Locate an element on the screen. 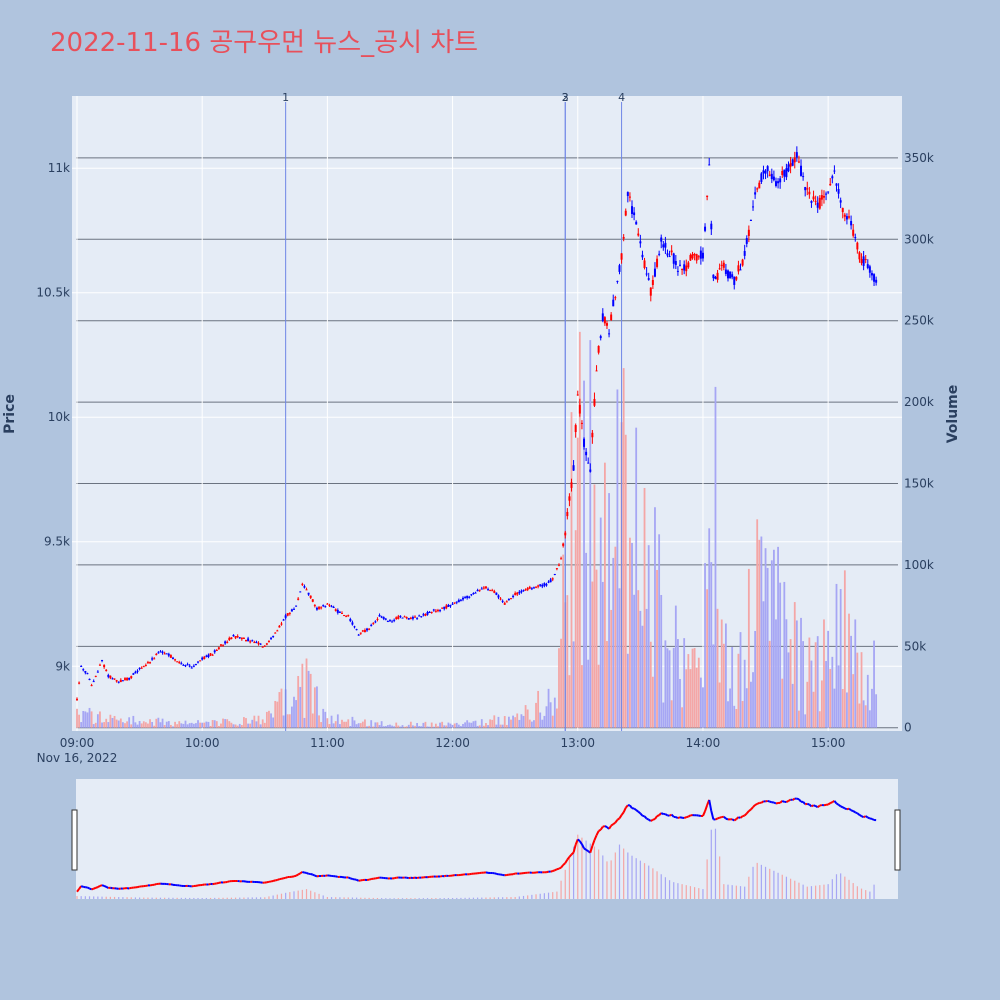  price-axis: 9k 9.5k 10k 10.5k 11k is located at coordinates (53, 417).